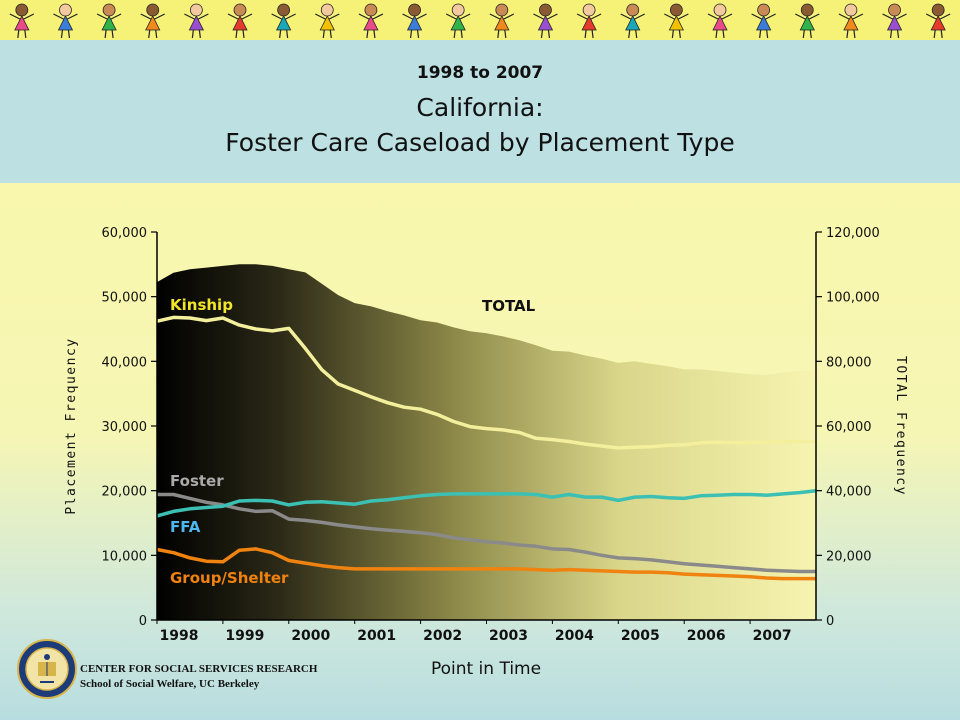  What do you see at coordinates (508, 636) in the screenshot?
I see `x-tick-label: 2003` at bounding box center [508, 636].